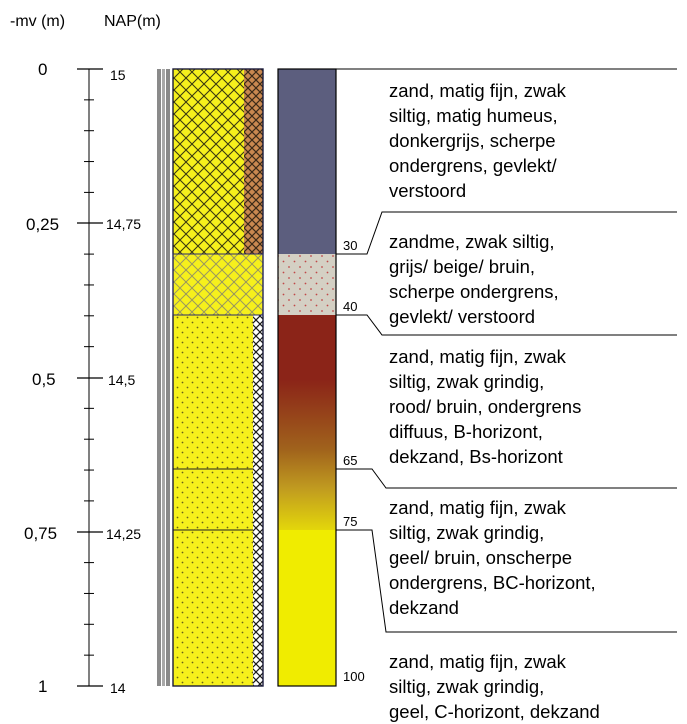 The height and width of the screenshot is (724, 687). I want to click on nap-label-145: 14,5, so click(121, 380).